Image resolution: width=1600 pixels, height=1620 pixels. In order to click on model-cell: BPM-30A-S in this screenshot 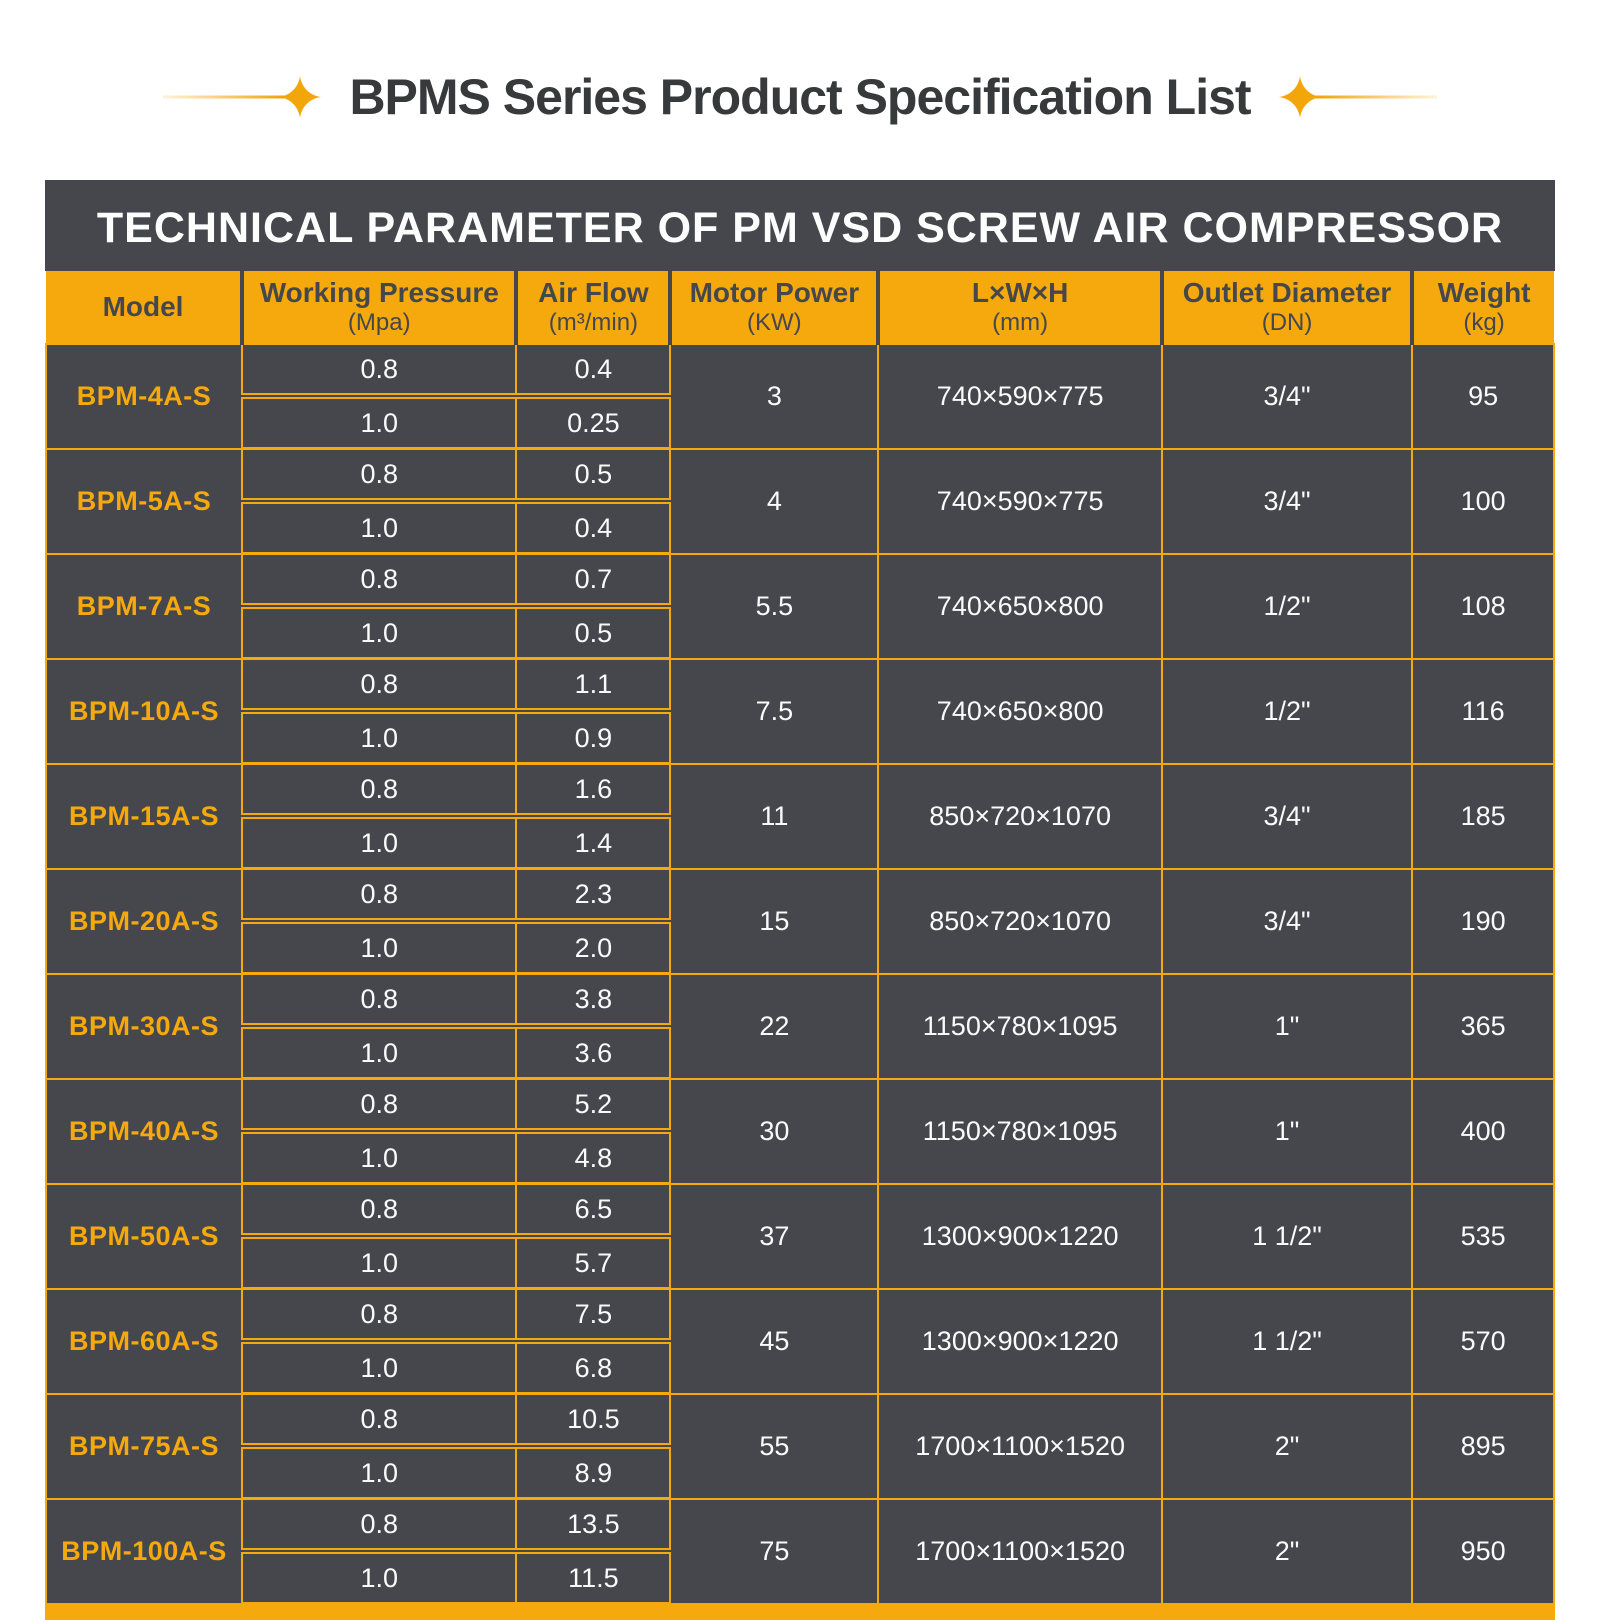, I will do `click(144, 1026)`.